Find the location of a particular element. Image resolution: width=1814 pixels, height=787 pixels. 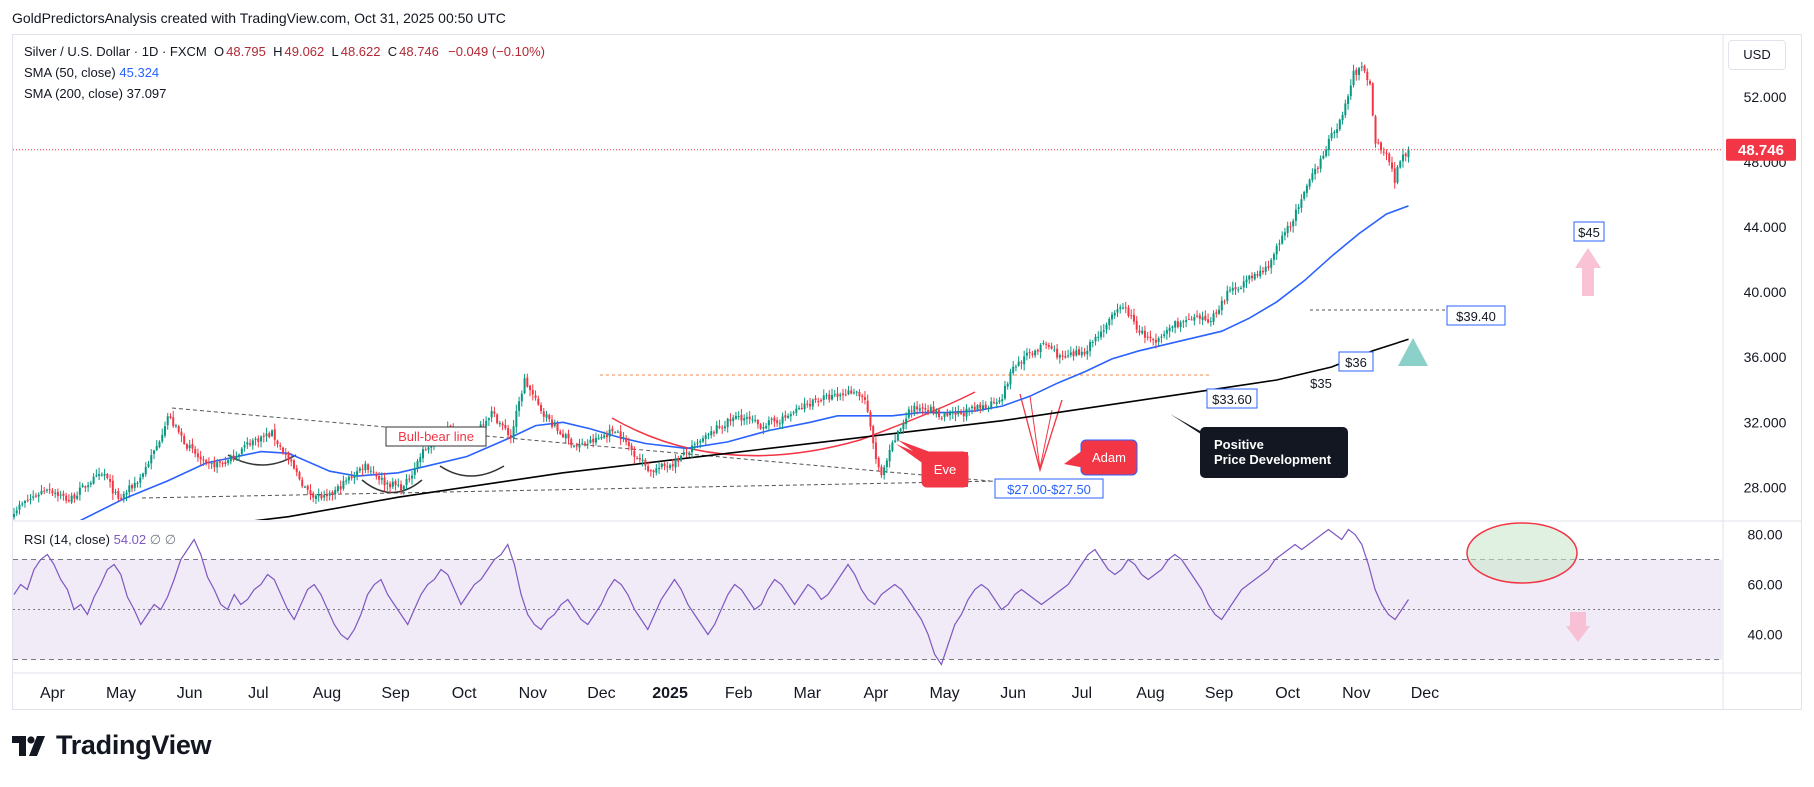

sma50-value: 45.324 is located at coordinates (139, 72).